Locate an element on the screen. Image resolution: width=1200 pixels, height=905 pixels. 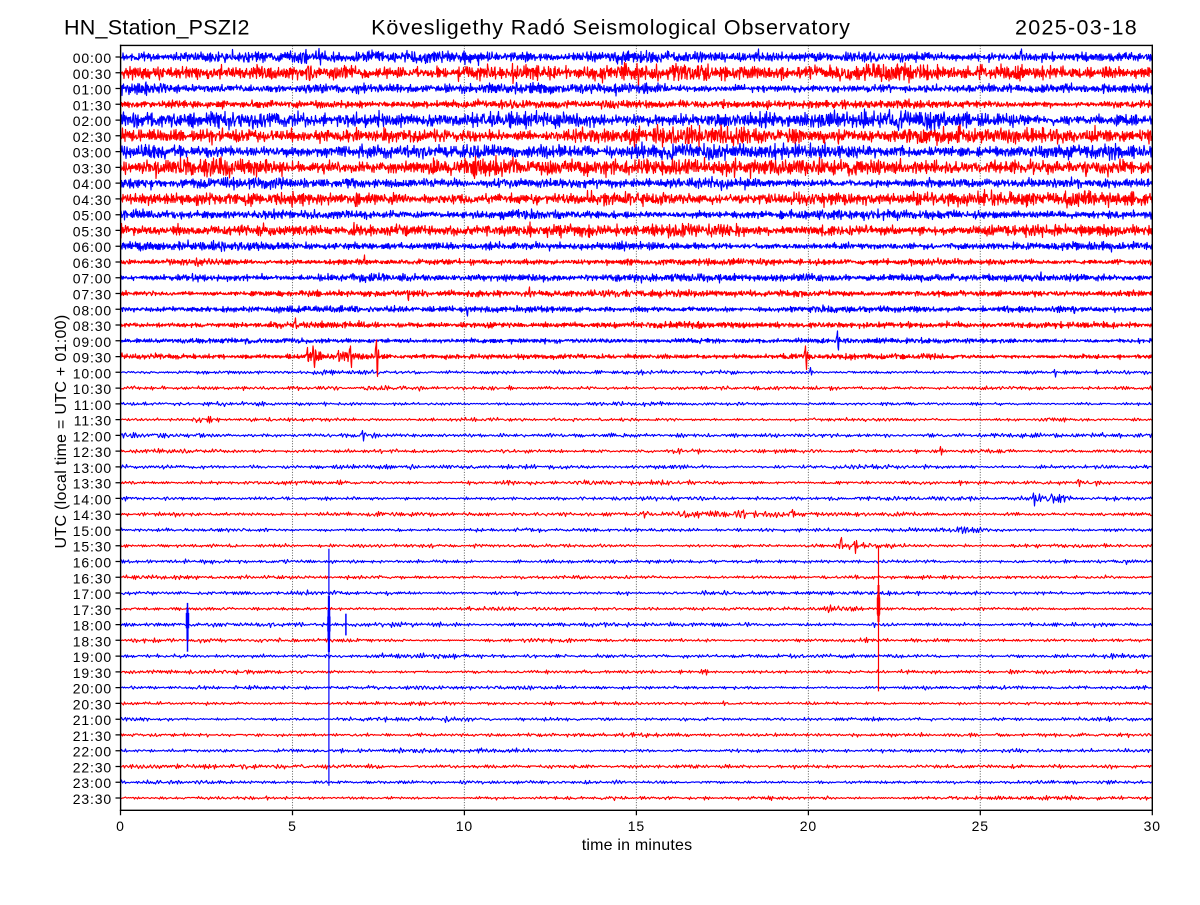
svg-text: 21:00 is located at coordinates (92, 720).